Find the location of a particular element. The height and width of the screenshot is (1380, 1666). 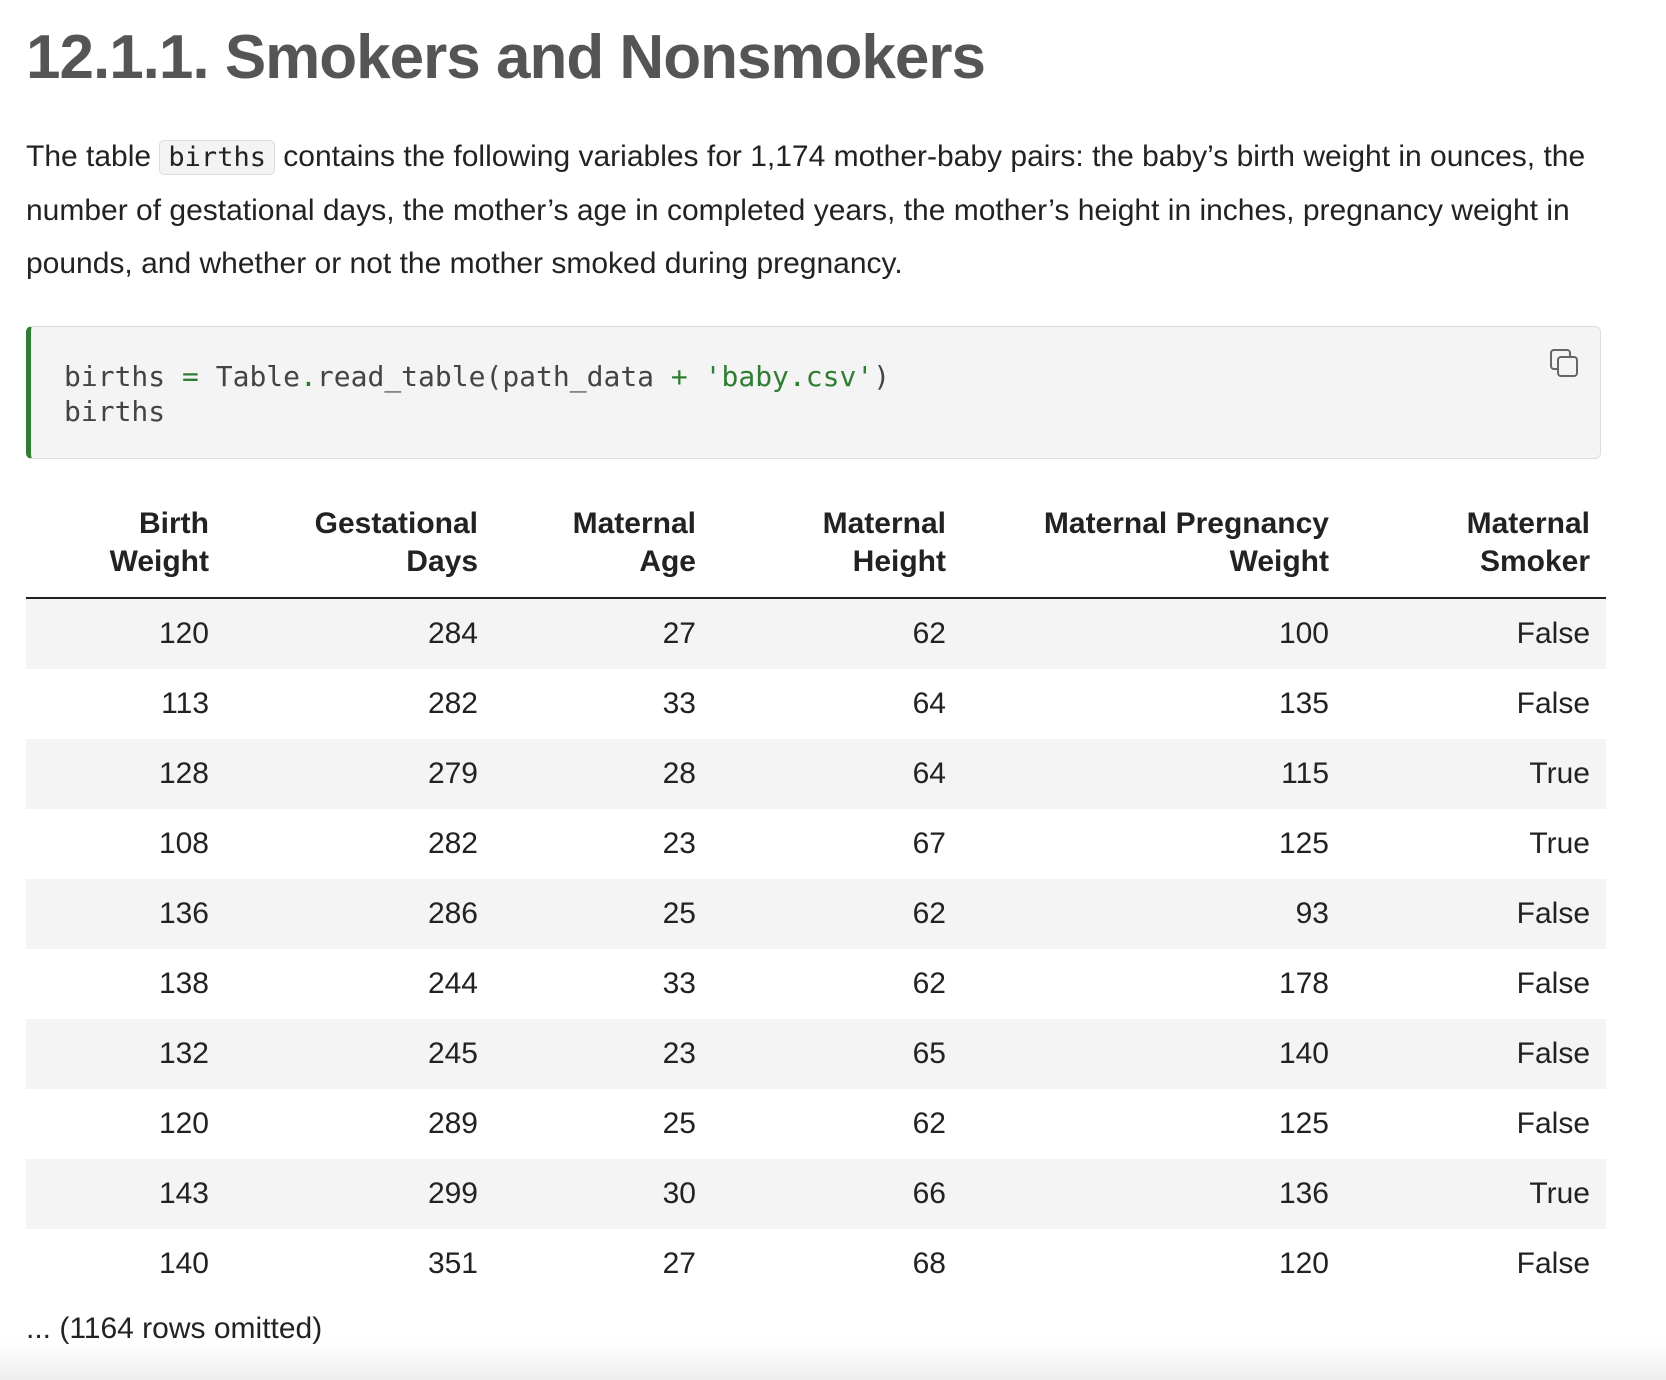

header-text: Maternal Pregnancy is located at coordinates (1186, 523).